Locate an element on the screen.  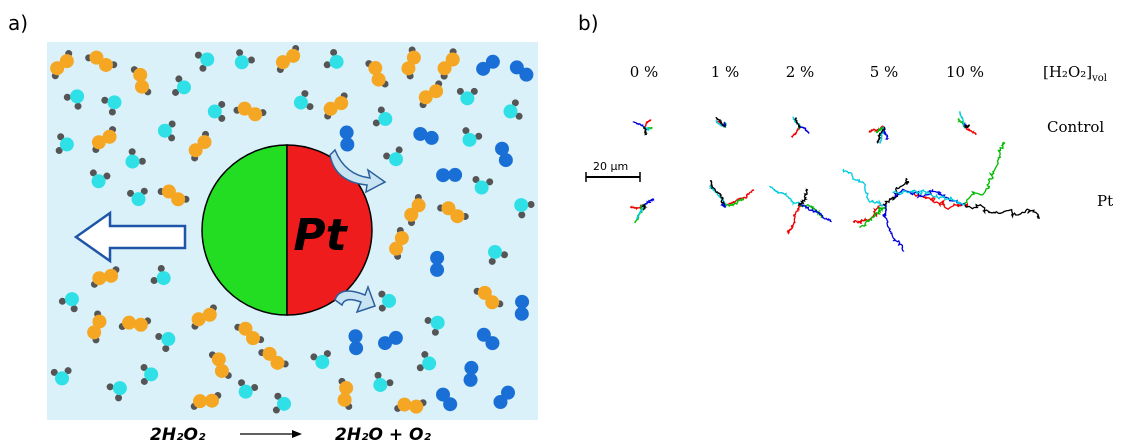
reaction-arrow-head is located at coordinates (297, 434).